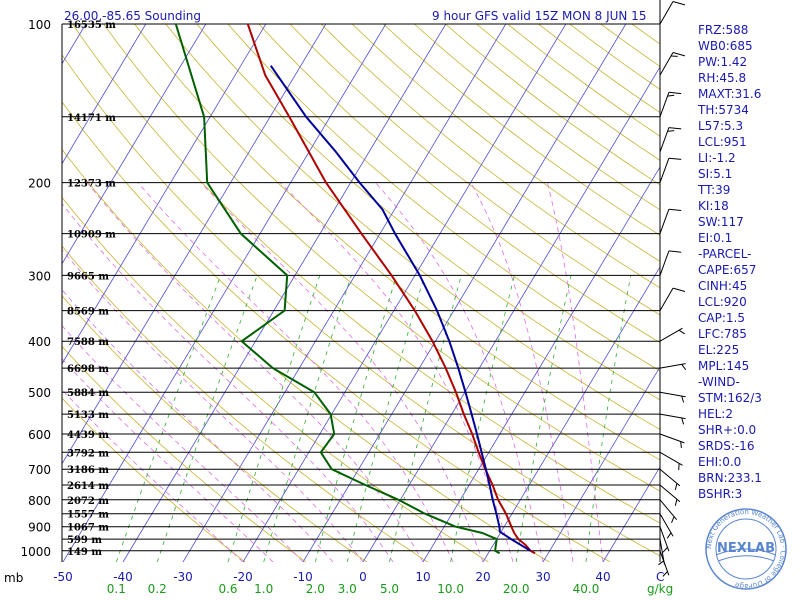 The height and width of the screenshot is (600, 800). What do you see at coordinates (516, 589) in the screenshot?
I see `mixing-ratio-tick-label: 20.0` at bounding box center [516, 589].